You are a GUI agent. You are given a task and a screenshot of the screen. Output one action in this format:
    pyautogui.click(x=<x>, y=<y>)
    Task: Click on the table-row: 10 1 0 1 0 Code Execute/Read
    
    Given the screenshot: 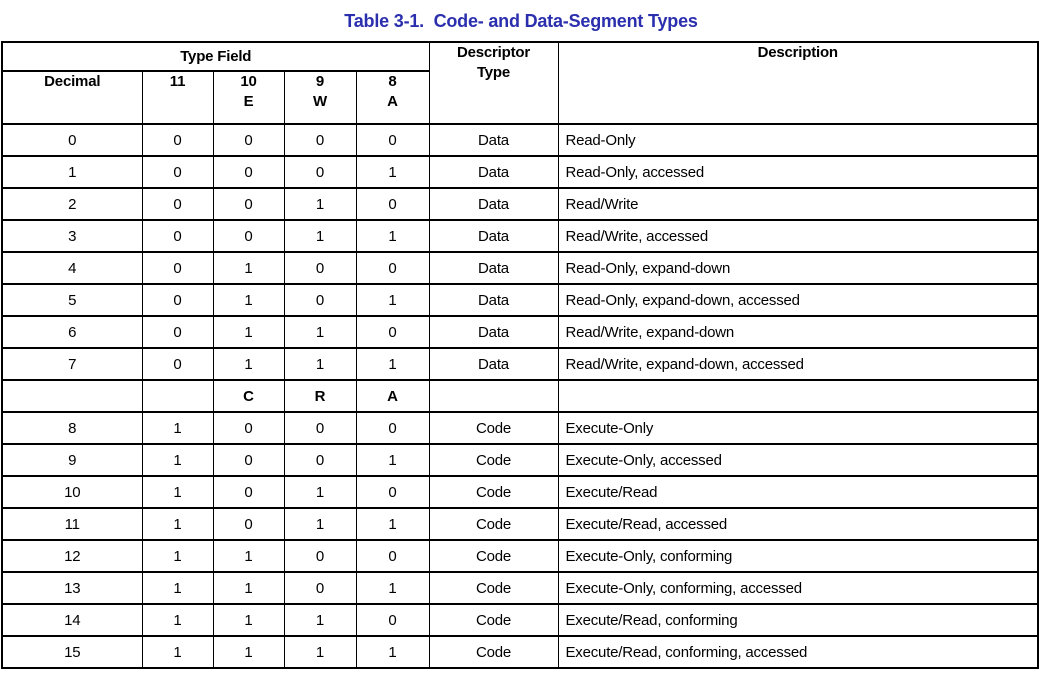 What is the action you would take?
    pyautogui.click(x=520, y=492)
    